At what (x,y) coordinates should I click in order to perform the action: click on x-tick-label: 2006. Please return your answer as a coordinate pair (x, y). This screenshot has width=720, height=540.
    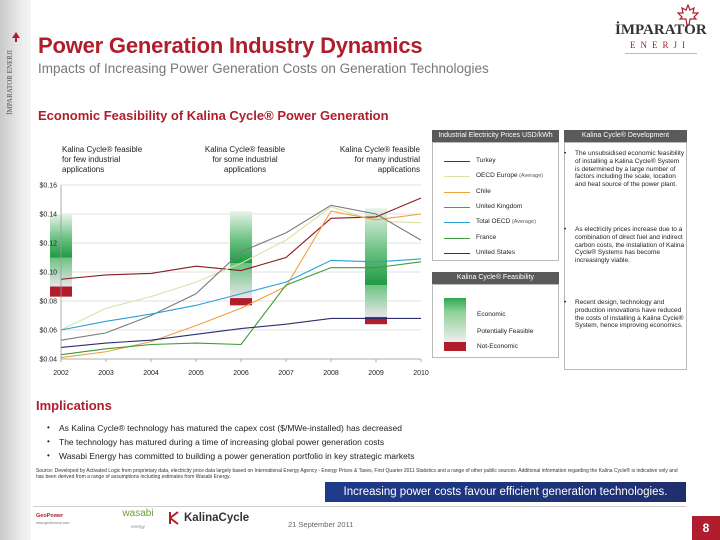
    Looking at the image, I should click on (241, 373).